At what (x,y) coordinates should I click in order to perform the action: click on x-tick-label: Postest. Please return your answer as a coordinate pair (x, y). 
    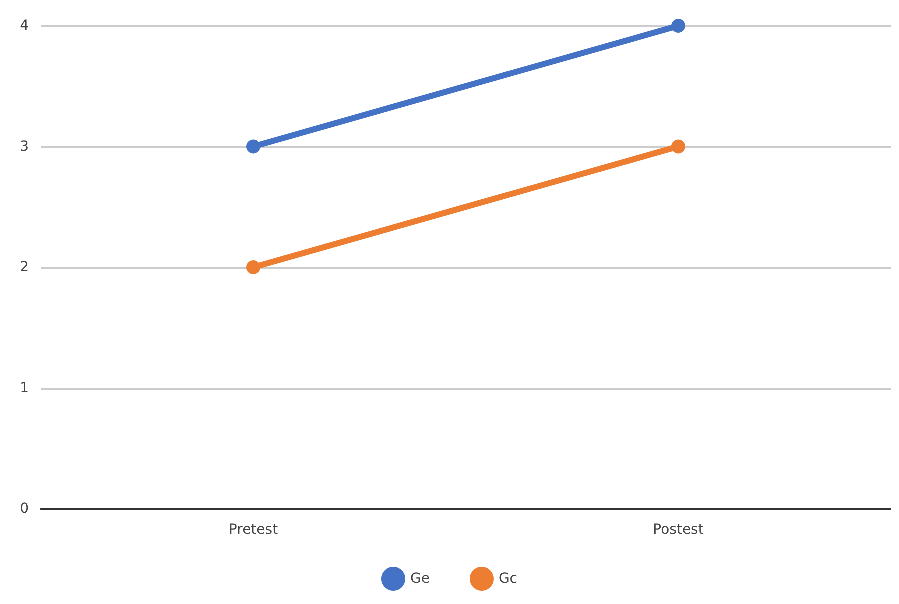
    Looking at the image, I should click on (678, 530).